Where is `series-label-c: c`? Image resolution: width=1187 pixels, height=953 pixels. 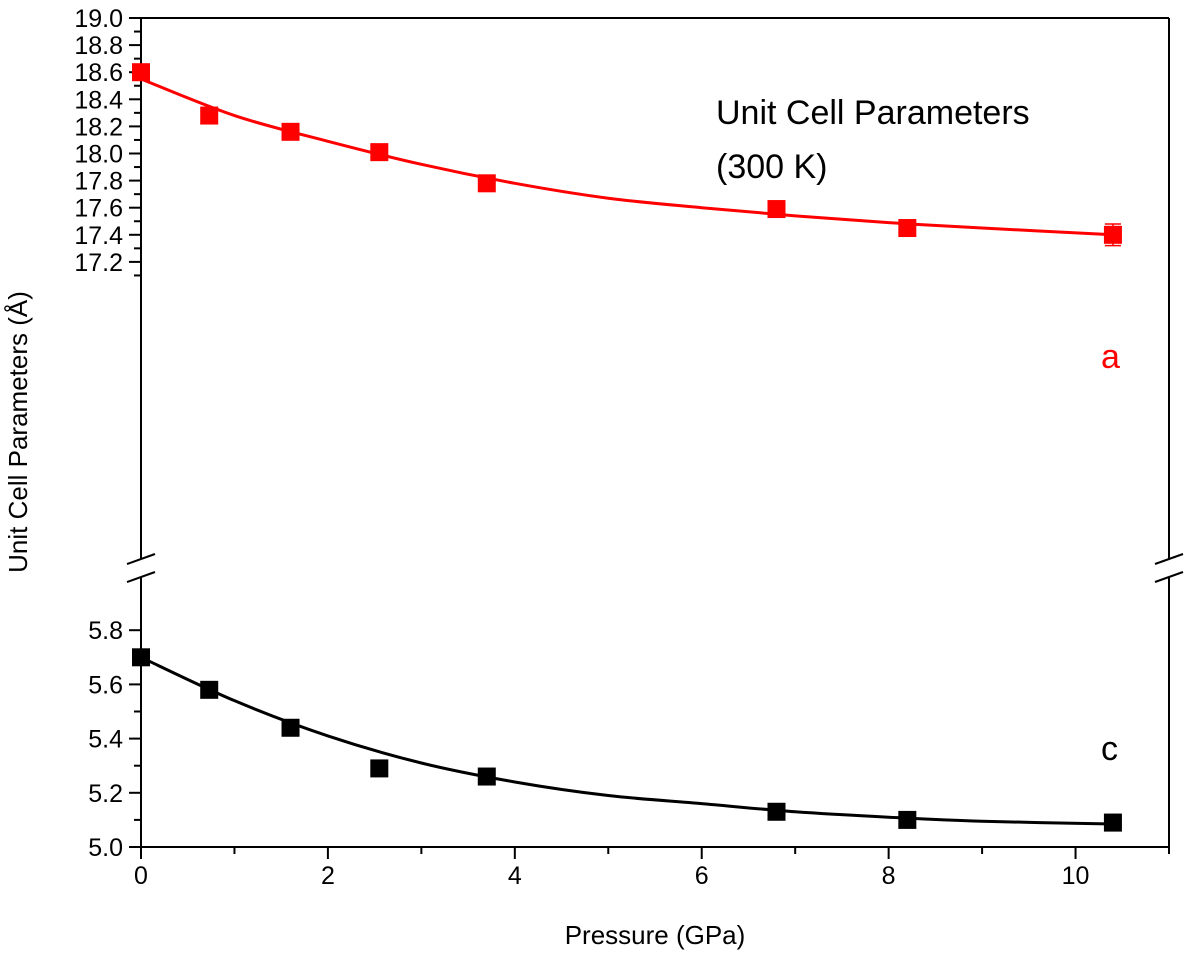
series-label-c: c is located at coordinates (1109, 749).